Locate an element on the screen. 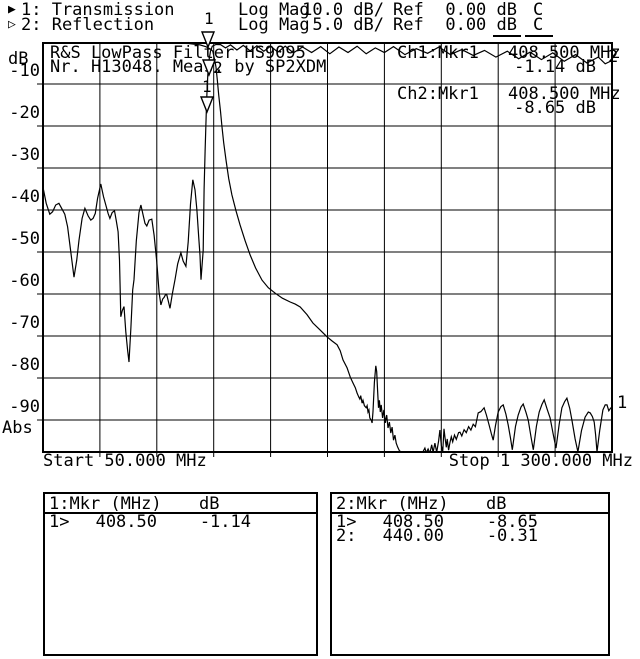 This screenshot has width=640, height=659. trace2-format: Log Mag is located at coordinates (274, 25).